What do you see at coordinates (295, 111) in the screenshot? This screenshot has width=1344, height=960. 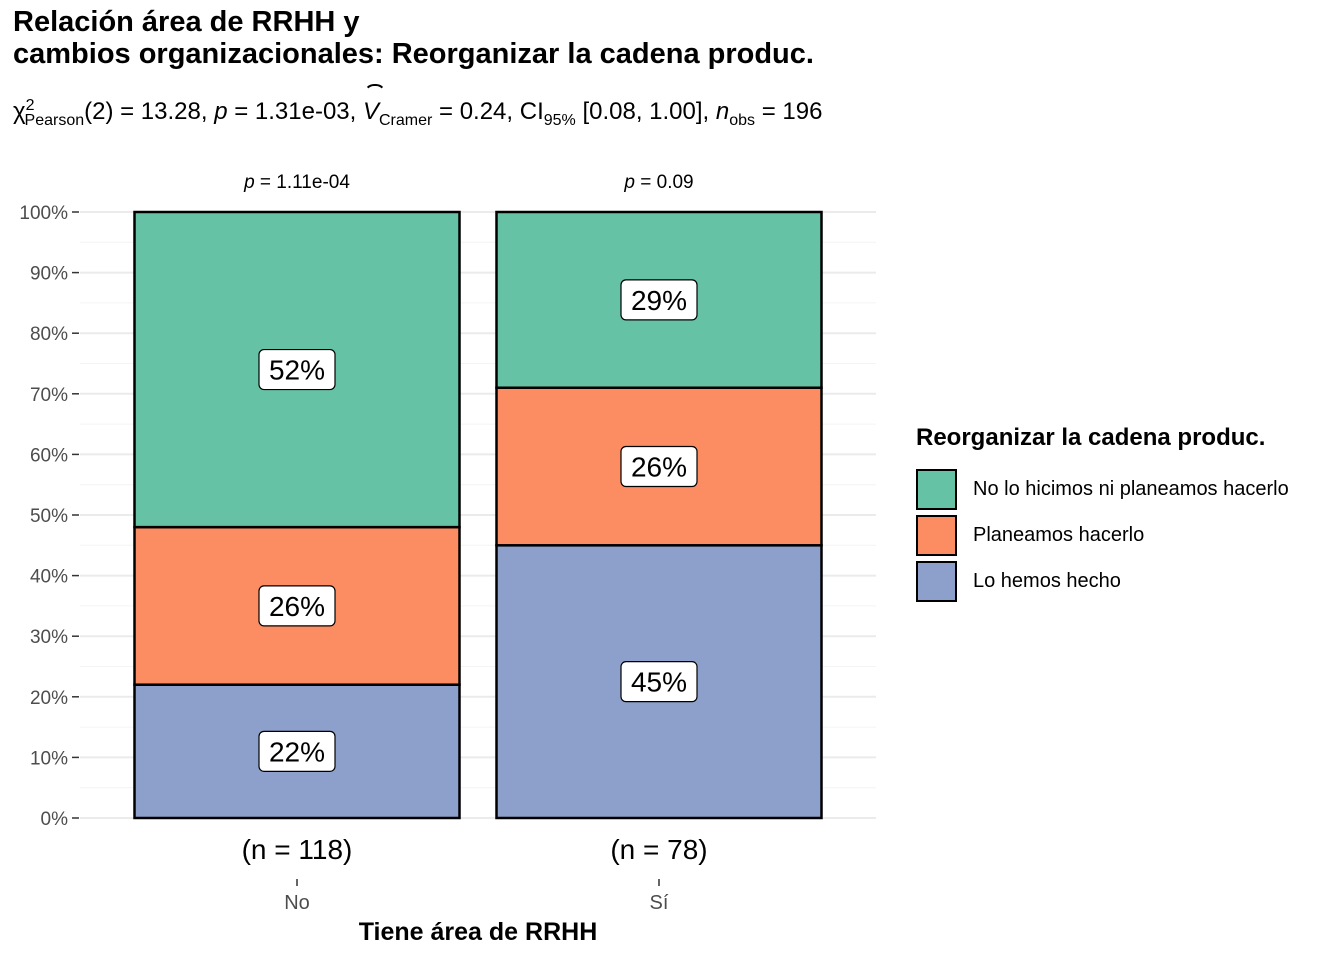 I see `p-text: = 1.31e-03,` at bounding box center [295, 111].